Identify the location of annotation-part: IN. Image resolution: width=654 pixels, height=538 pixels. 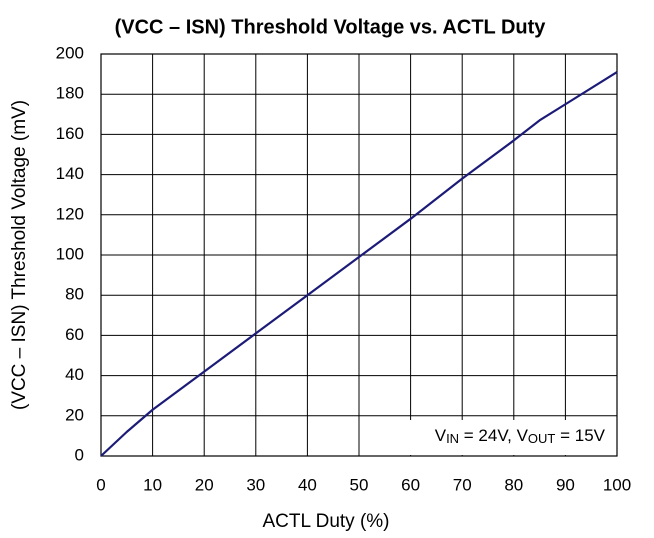
(452, 438).